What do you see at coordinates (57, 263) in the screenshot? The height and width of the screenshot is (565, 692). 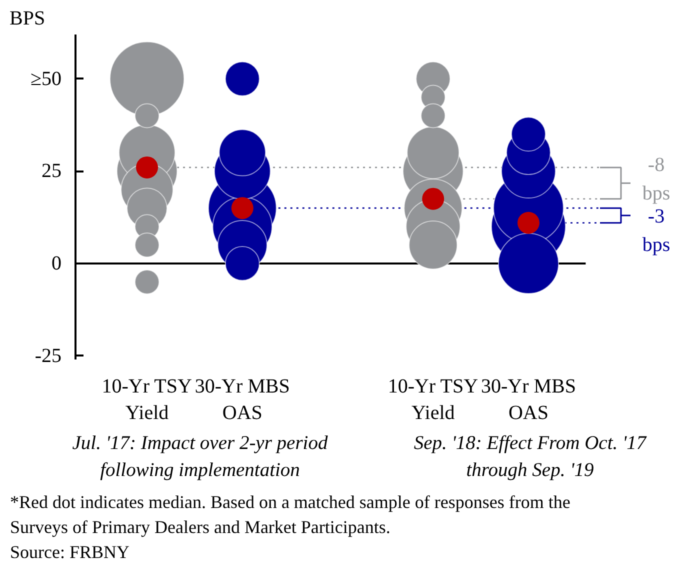 I see `y-tick-label: 0` at bounding box center [57, 263].